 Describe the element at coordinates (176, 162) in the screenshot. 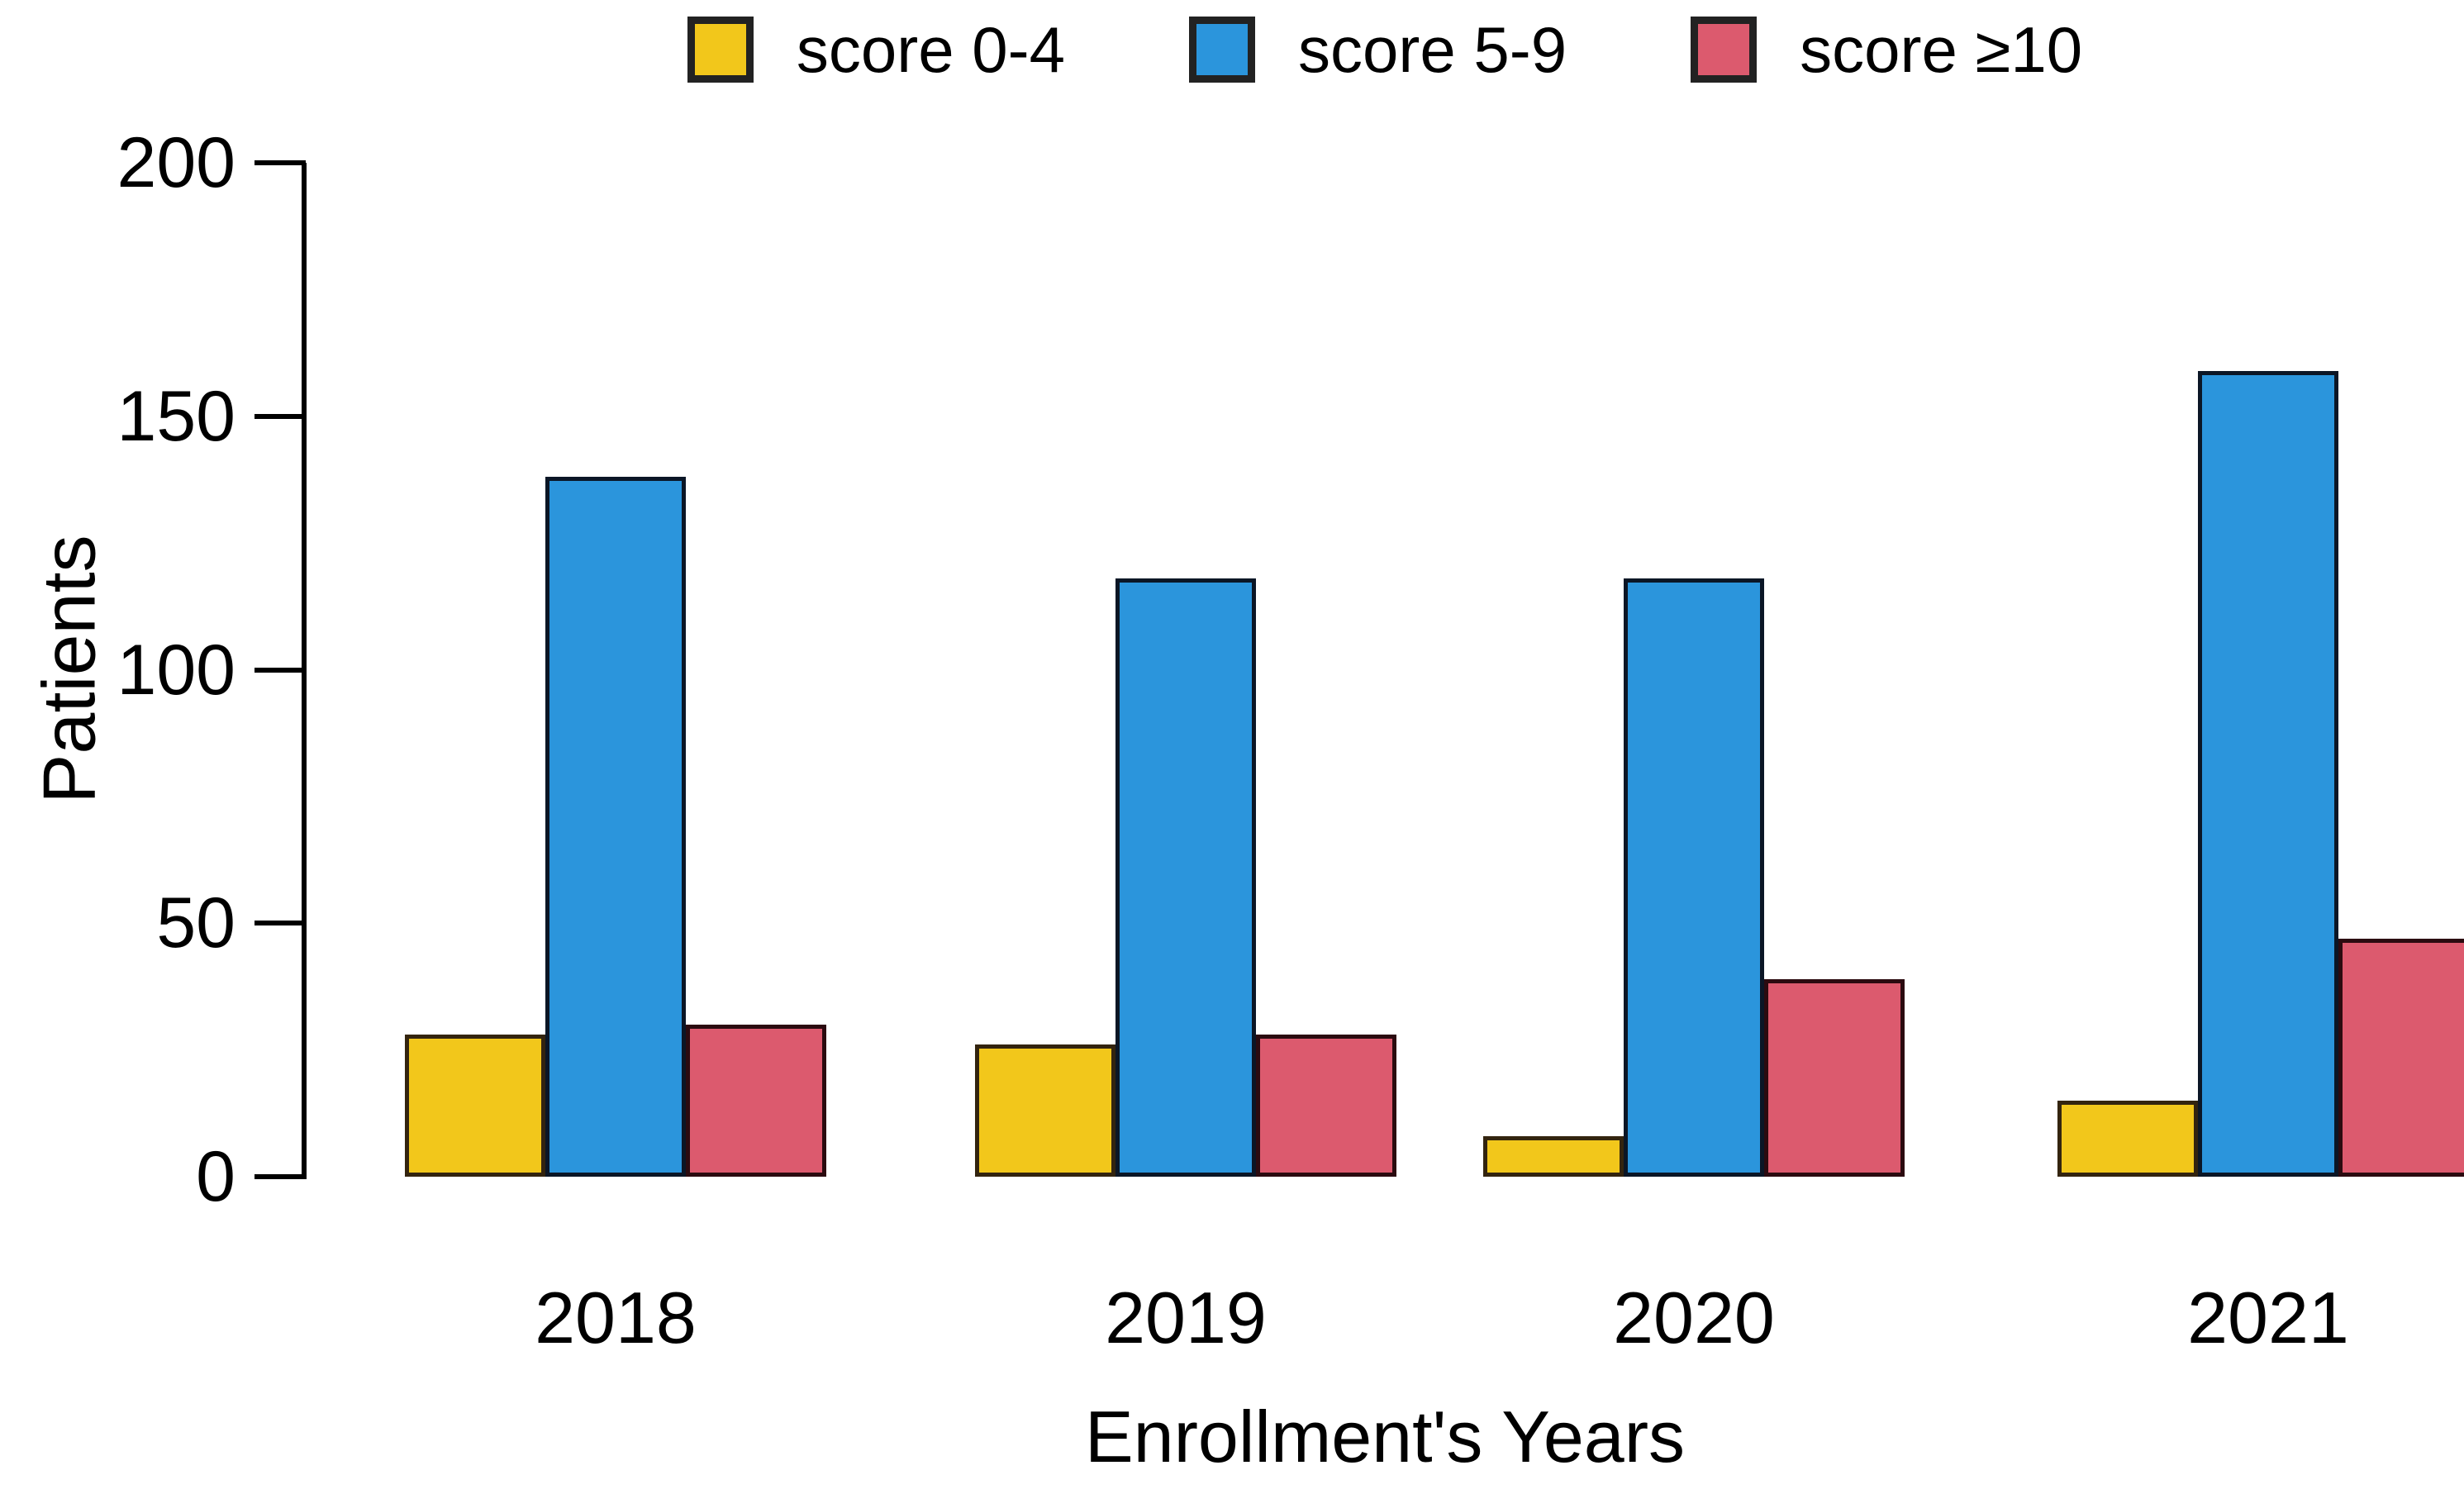

I see `y-tick-label: 200` at that location.